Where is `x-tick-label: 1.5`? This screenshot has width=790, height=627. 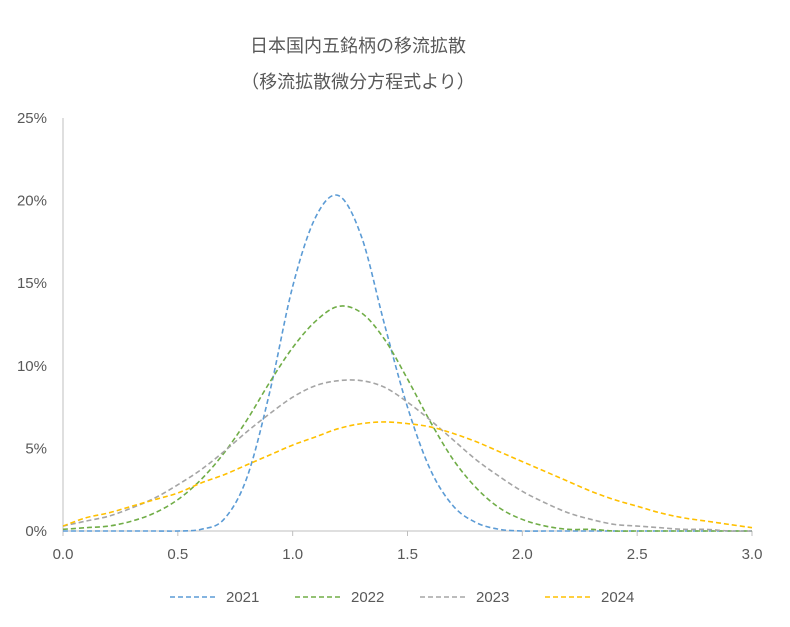 x-tick-label: 1.5 is located at coordinates (407, 554).